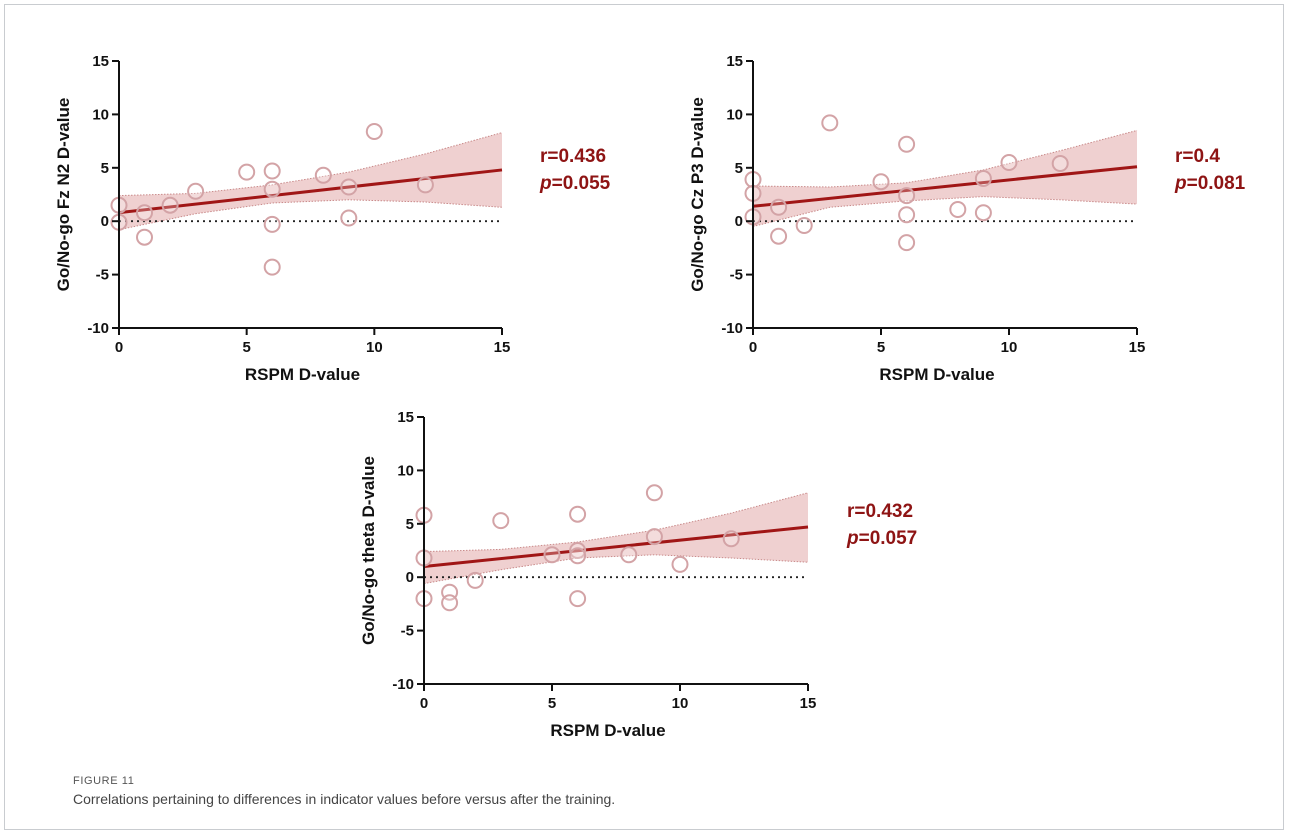  I want to click on y-axis-title: Go/No-go Cz P3 D-value, so click(697, 194).